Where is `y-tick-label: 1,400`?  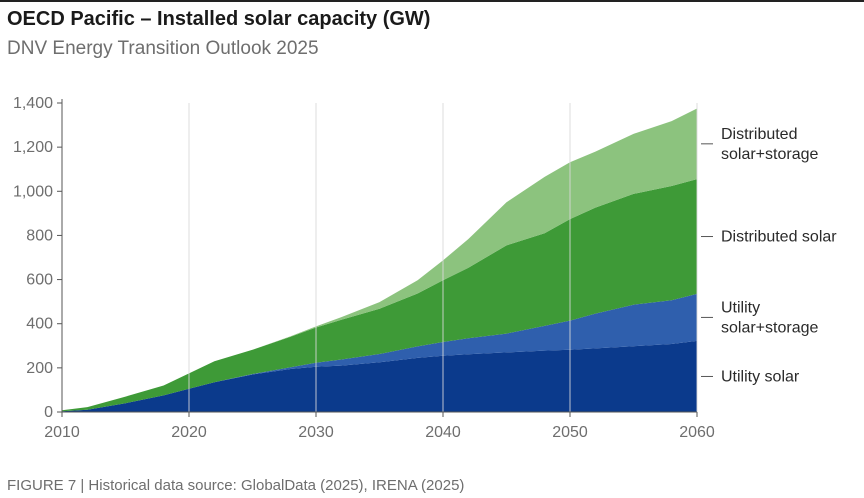 y-tick-label: 1,400 is located at coordinates (33, 103).